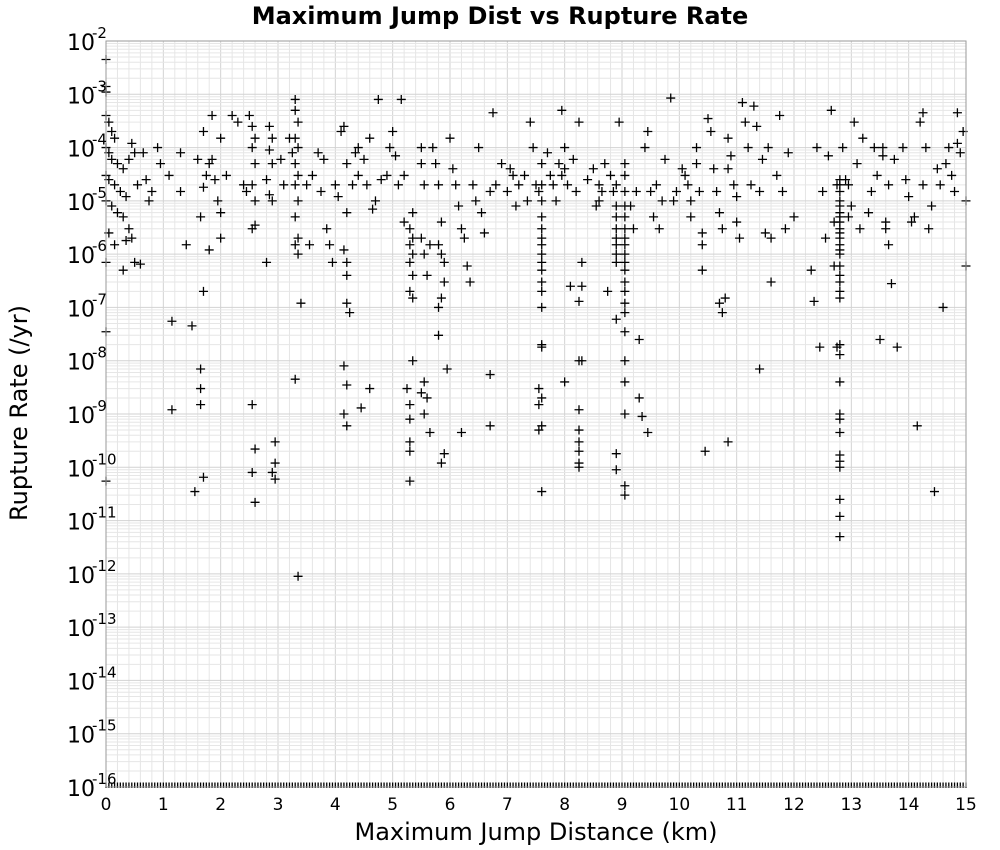 This screenshot has height=850, width=1000. What do you see at coordinates (99, 406) in the screenshot?
I see `y-tick-exponent: -9` at bounding box center [99, 406].